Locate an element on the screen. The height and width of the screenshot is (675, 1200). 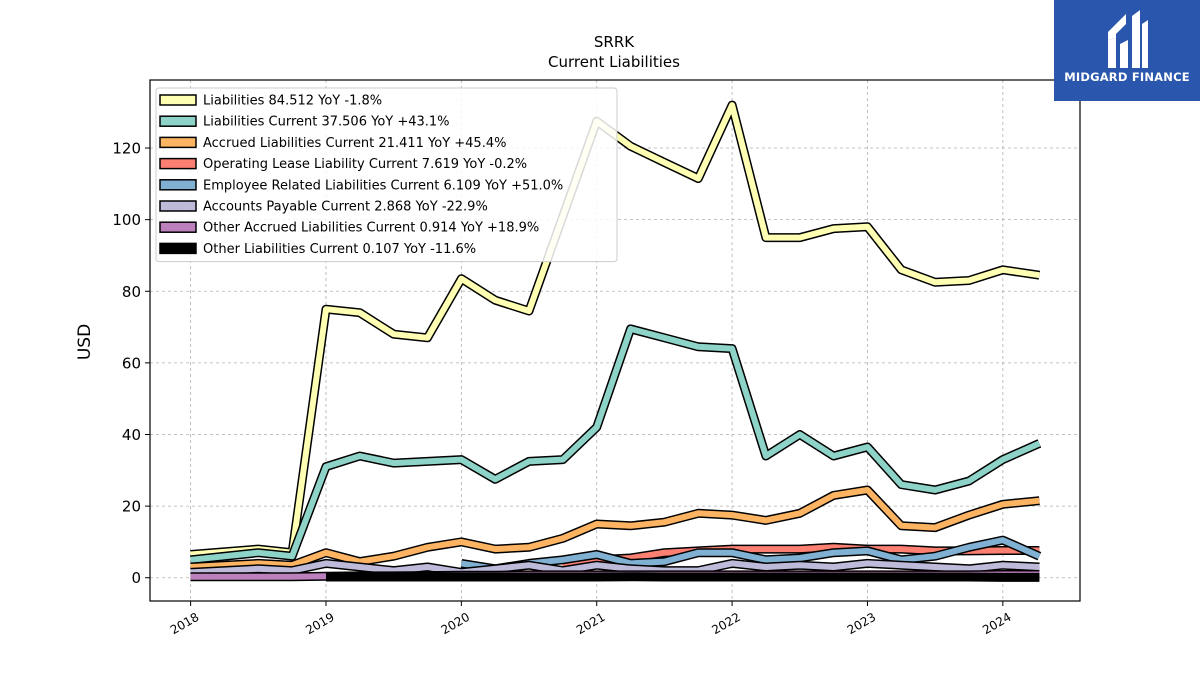
legend-item-label: Liabilities 84.512 YoY -1.8% is located at coordinates (292, 101).